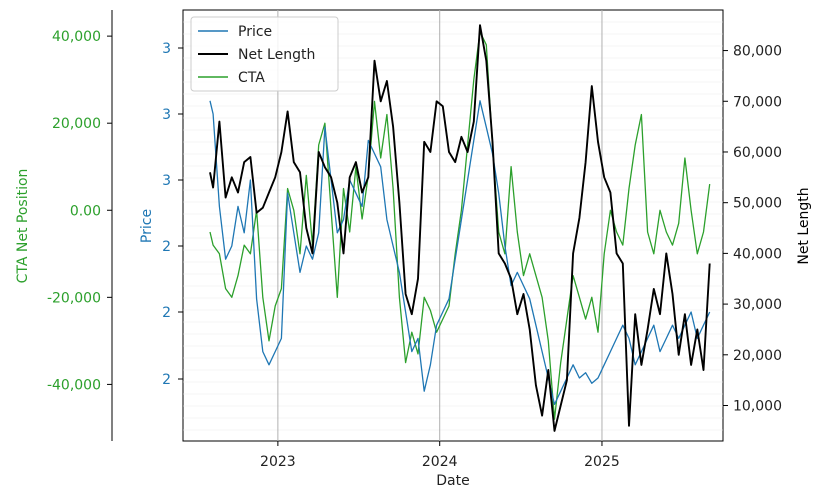  Describe the element at coordinates (251, 78) in the screenshot. I see `legend-entry-cta: CTA` at that location.